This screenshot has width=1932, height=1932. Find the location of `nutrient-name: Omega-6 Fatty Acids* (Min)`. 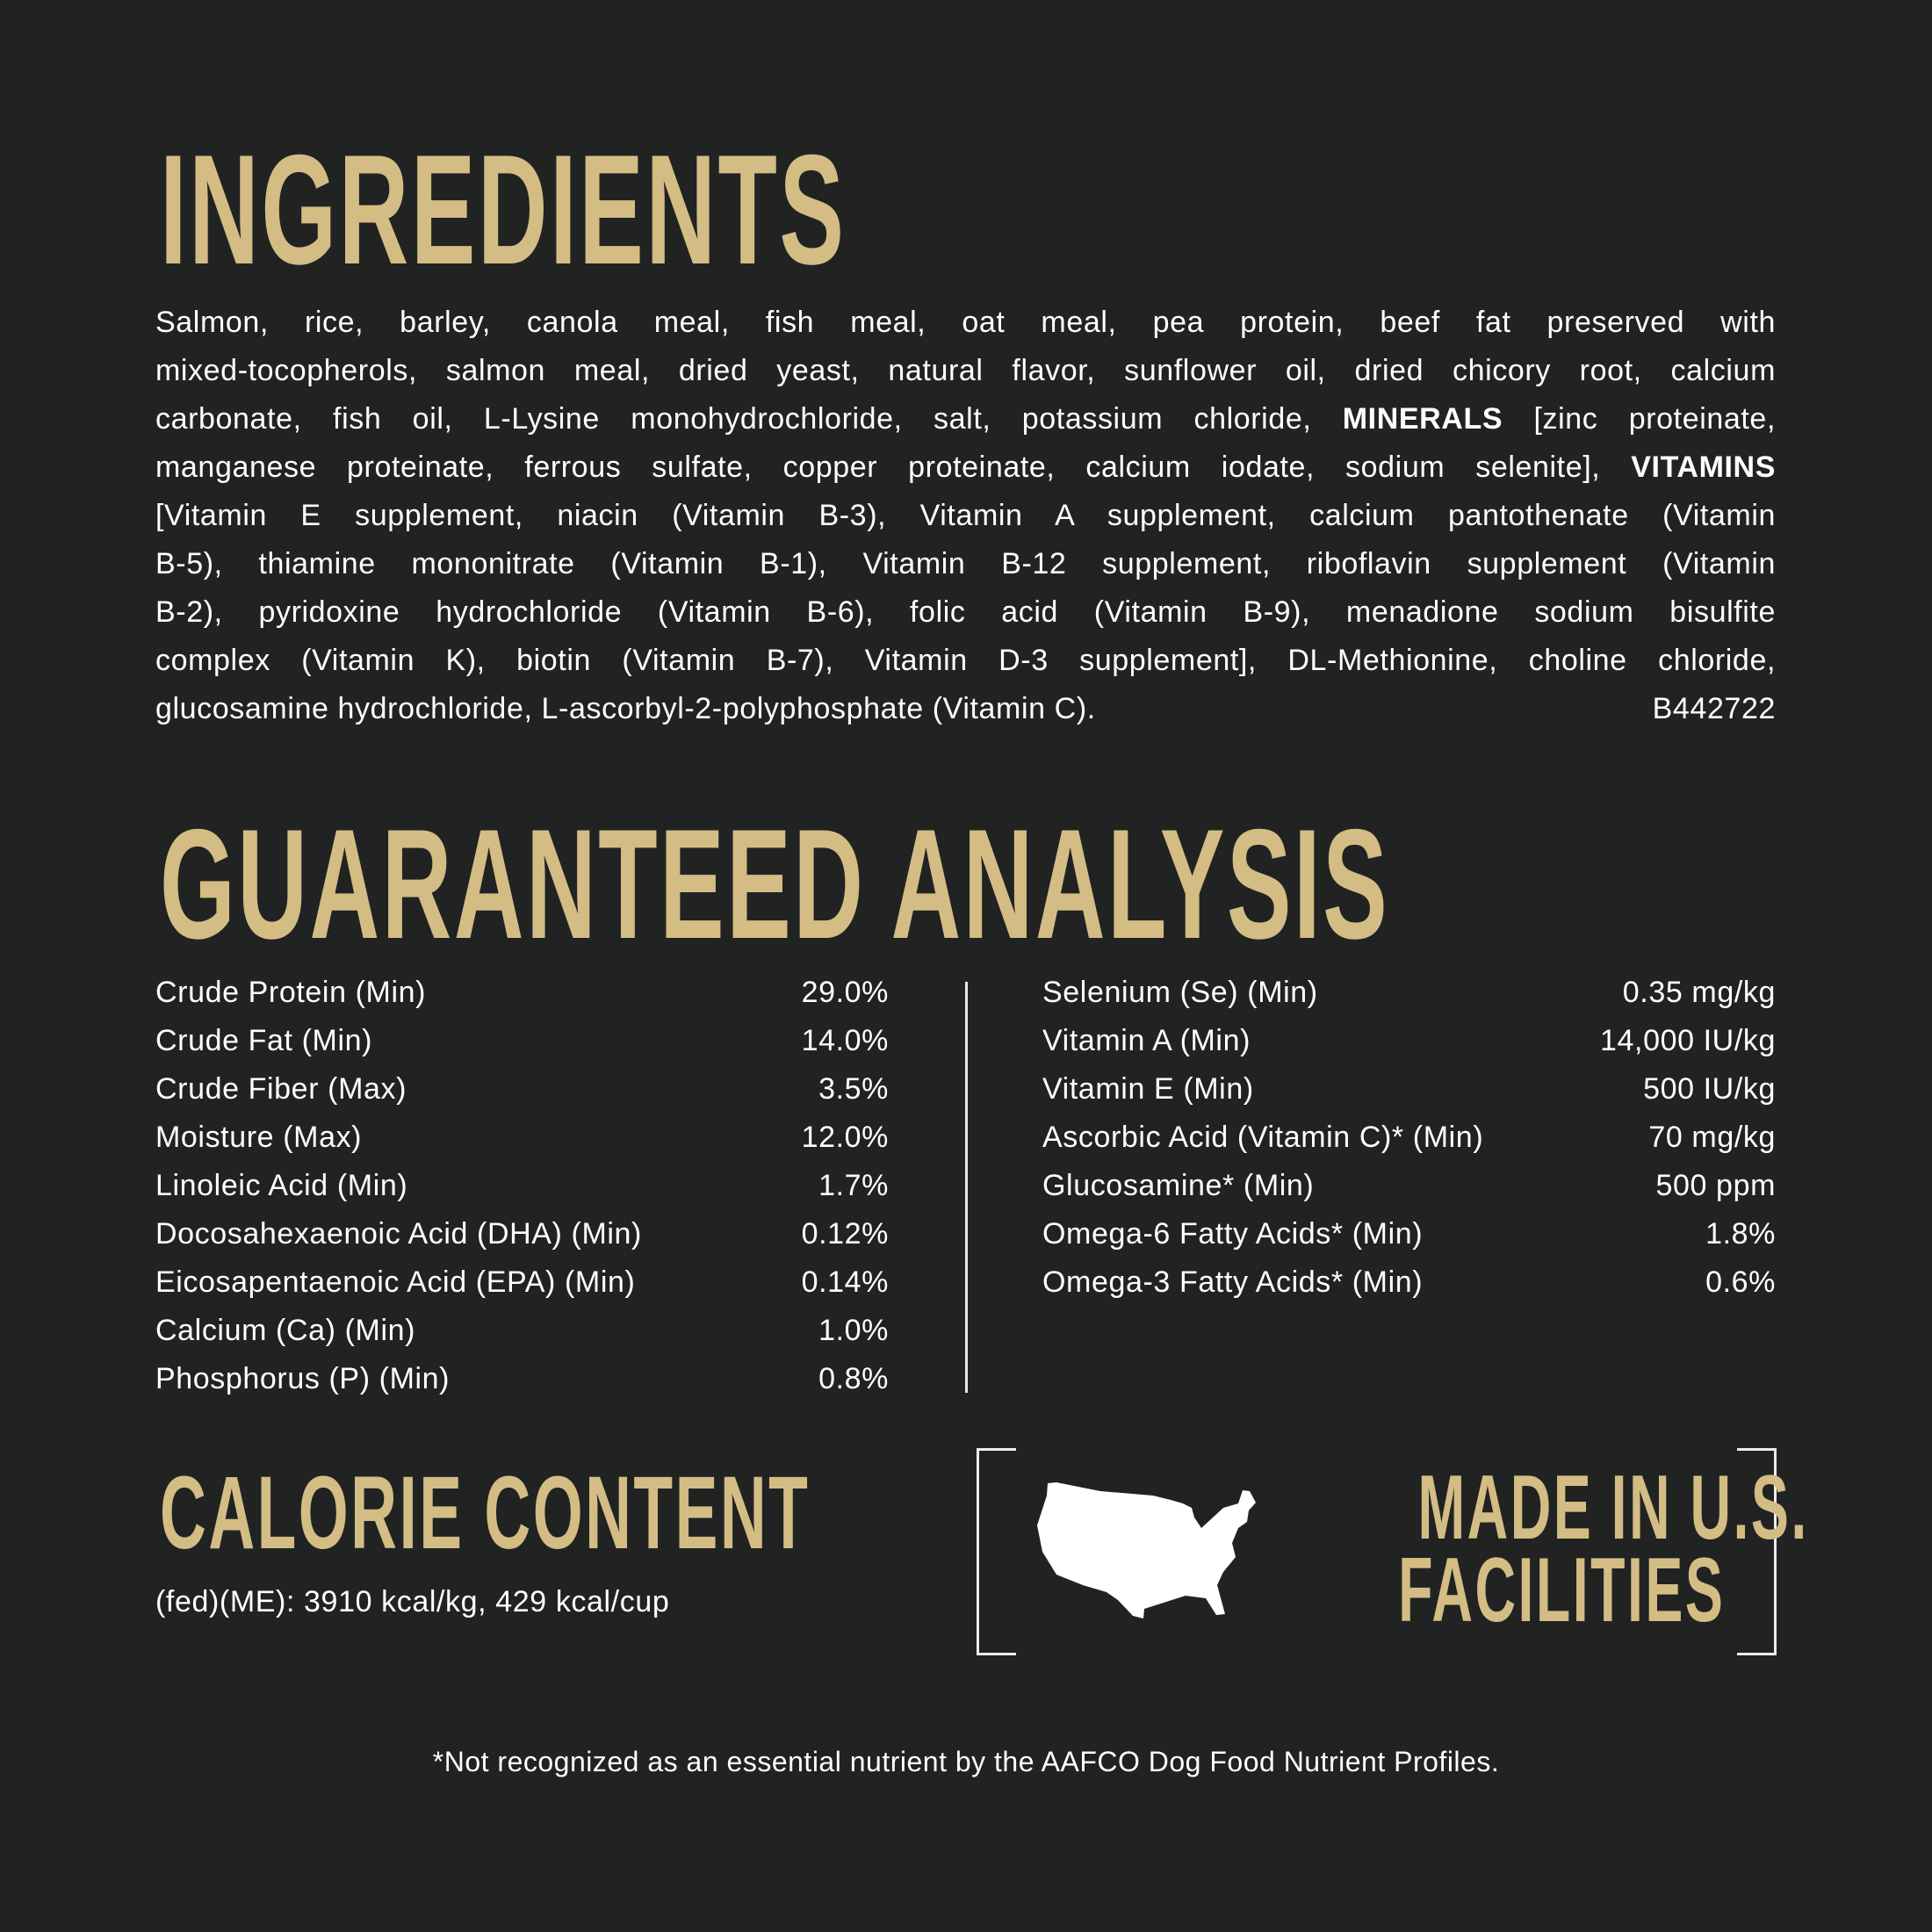

nutrient-name: Omega-6 Fatty Acids* (Min) is located at coordinates (1233, 1234).